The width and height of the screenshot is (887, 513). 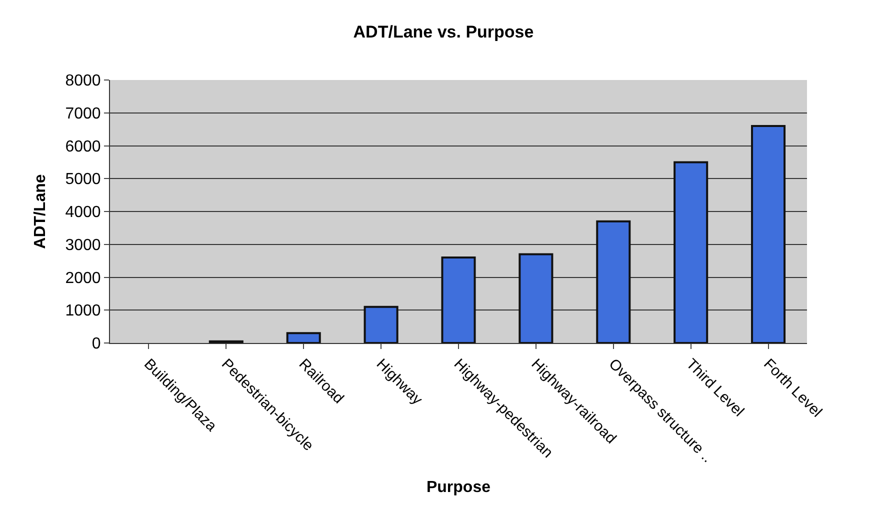 I want to click on y-tick-label: 5000, so click(x=83, y=179).